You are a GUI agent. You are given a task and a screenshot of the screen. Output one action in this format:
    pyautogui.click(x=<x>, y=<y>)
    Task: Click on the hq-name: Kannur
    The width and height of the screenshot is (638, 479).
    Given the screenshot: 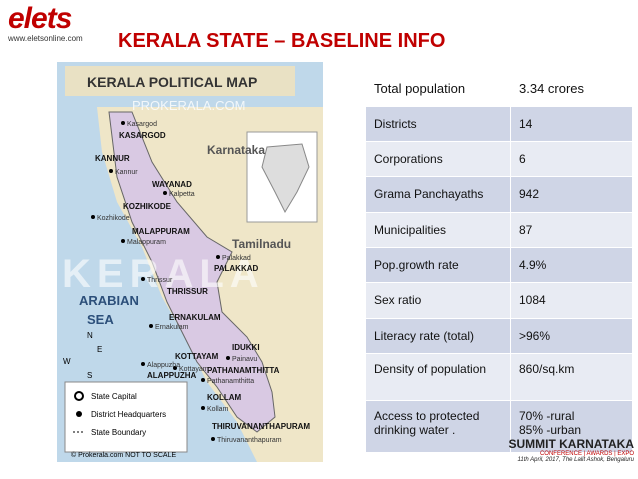 What is the action you would take?
    pyautogui.click(x=126, y=172)
    